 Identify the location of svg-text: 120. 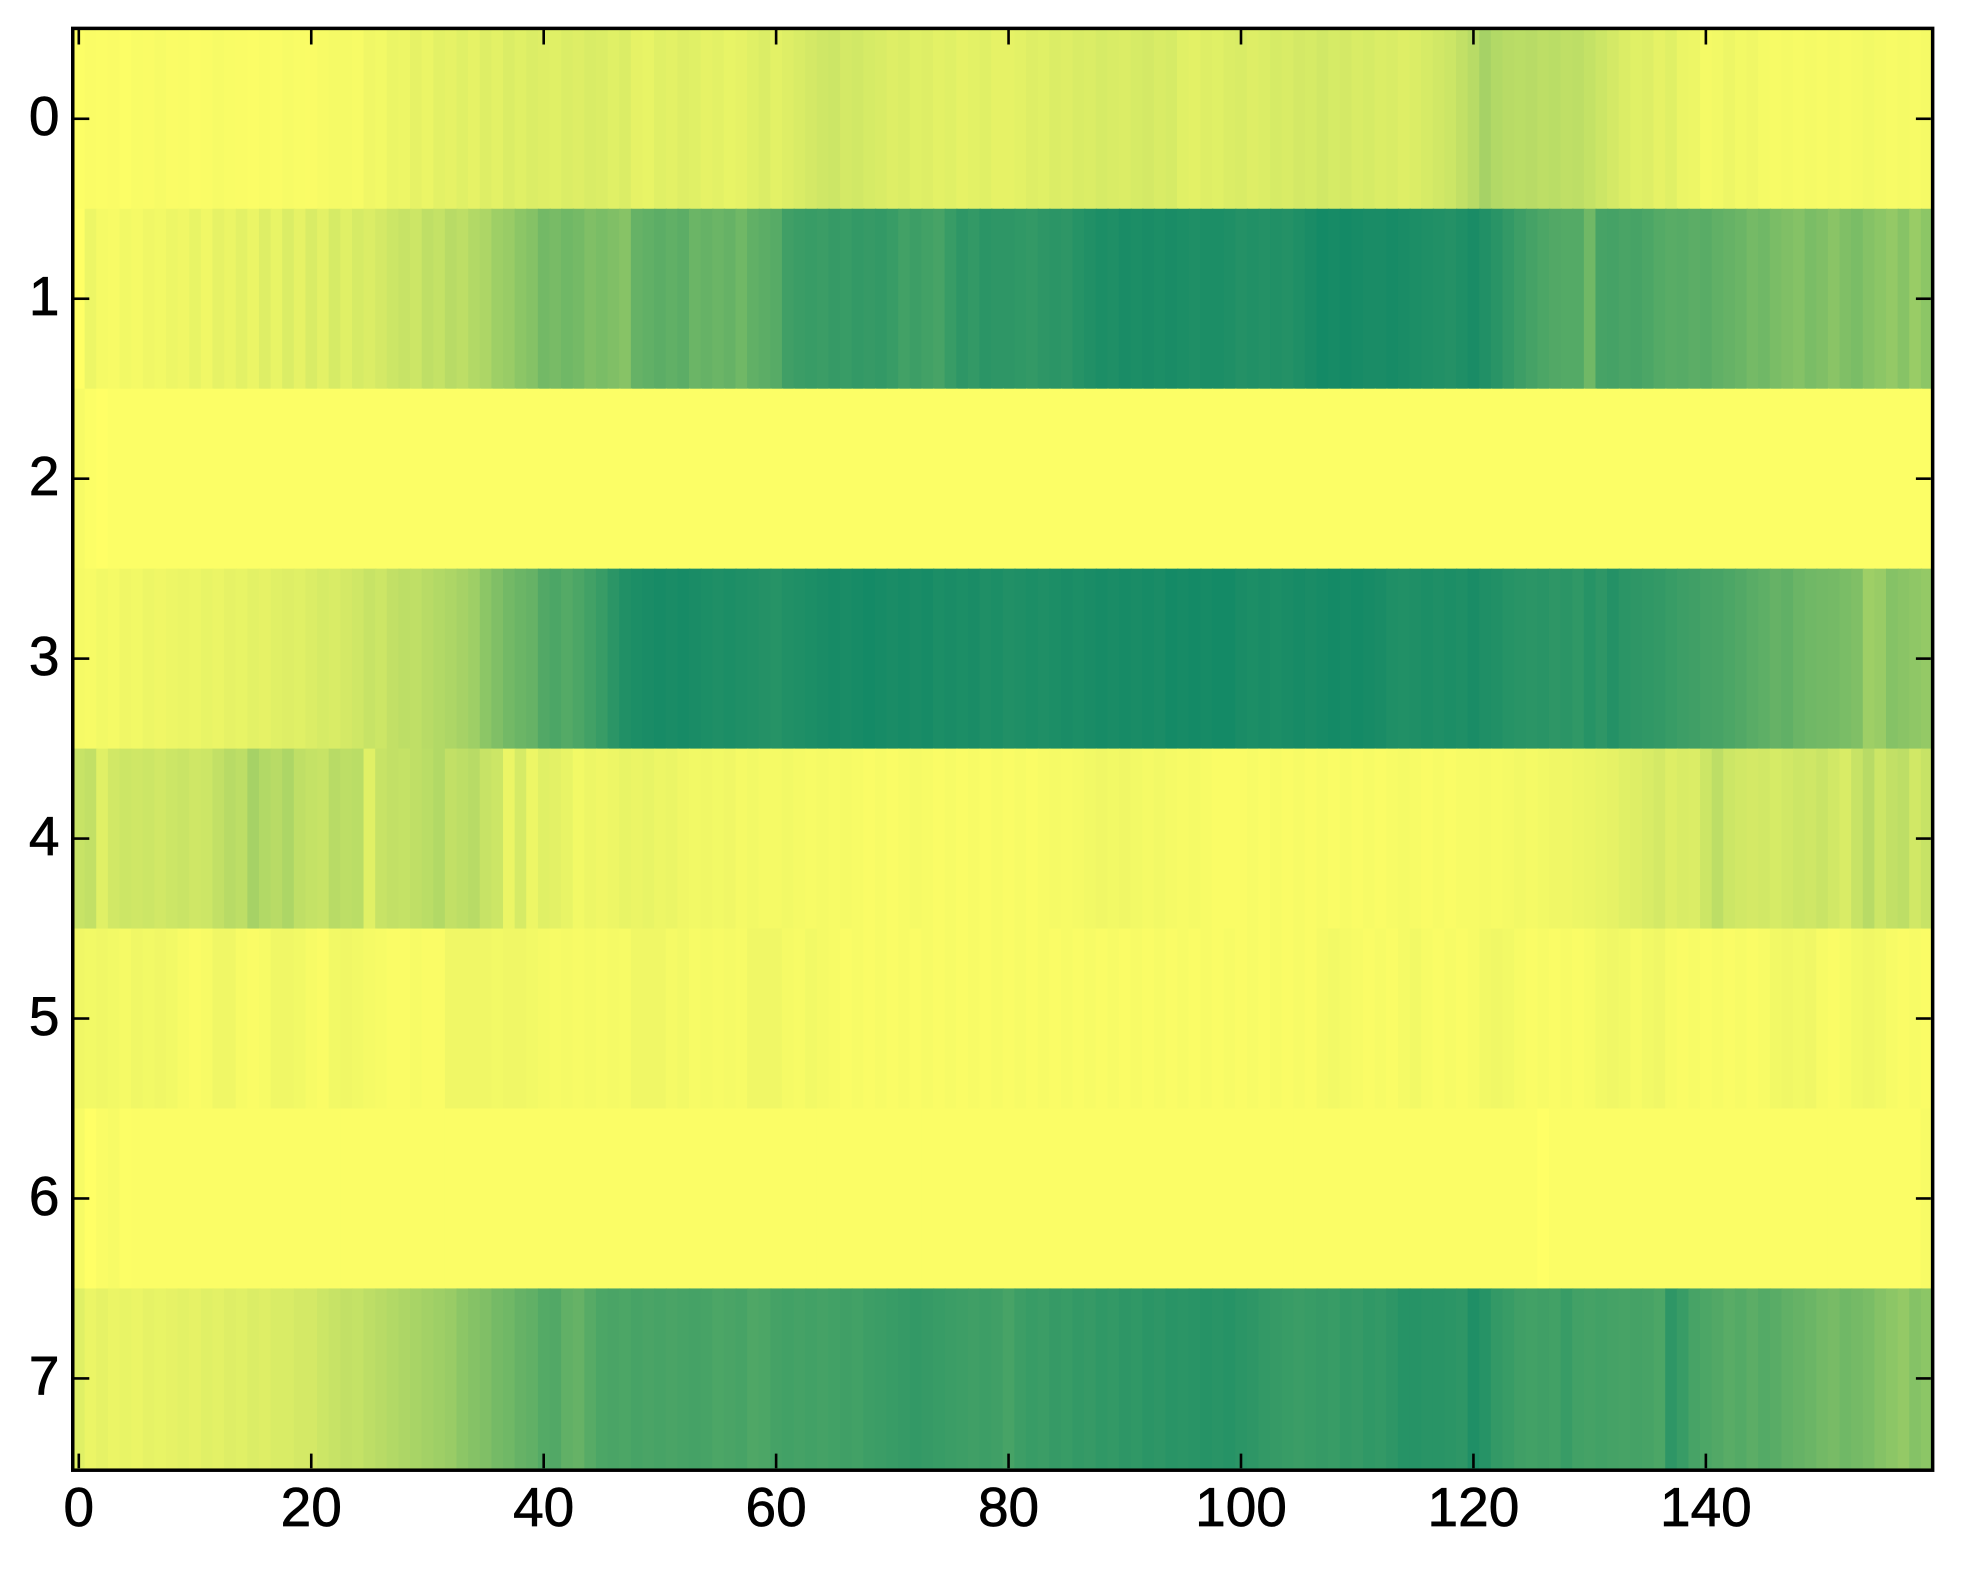
(1474, 1507).